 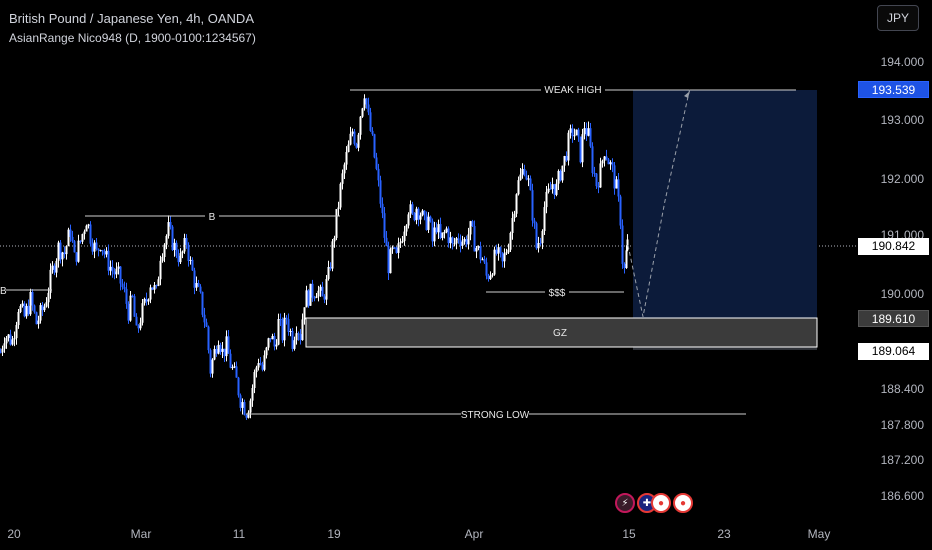 I want to click on lightning-icon: ⚡, so click(x=625, y=503).